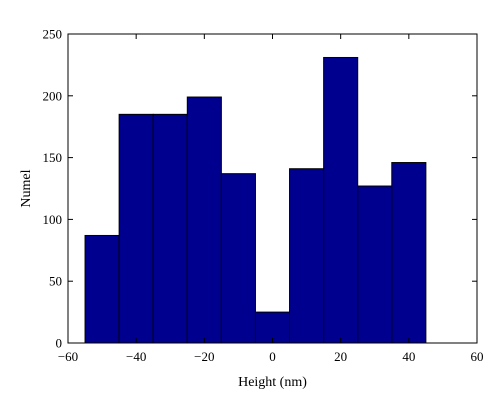 The height and width of the screenshot is (410, 500). What do you see at coordinates (136, 356) in the screenshot?
I see `x-tick-label: −40` at bounding box center [136, 356].